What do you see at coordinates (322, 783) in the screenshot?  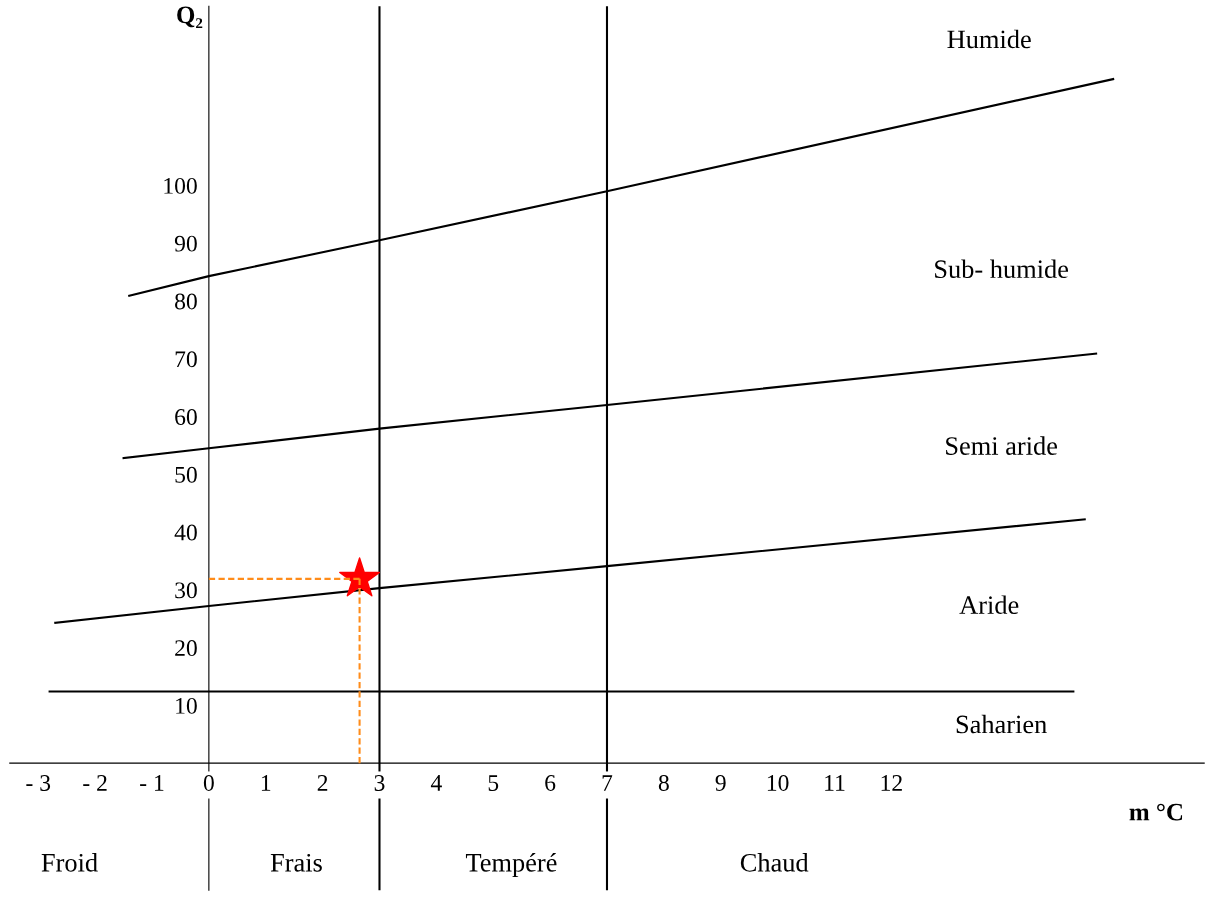 I see `x-tick-label: 2` at bounding box center [322, 783].